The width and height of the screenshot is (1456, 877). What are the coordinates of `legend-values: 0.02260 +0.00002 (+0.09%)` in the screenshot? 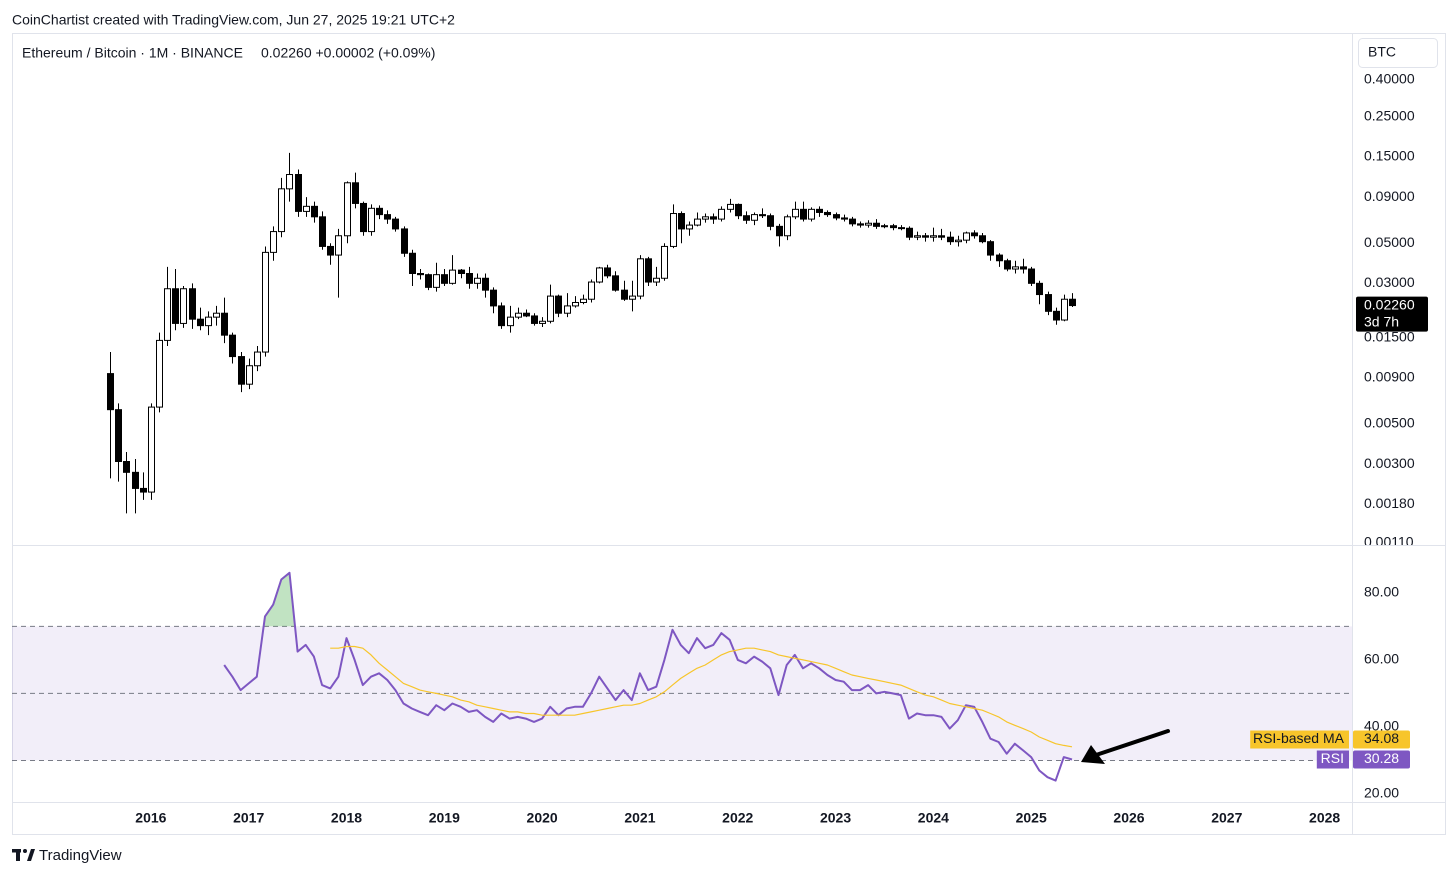 It's located at (348, 53).